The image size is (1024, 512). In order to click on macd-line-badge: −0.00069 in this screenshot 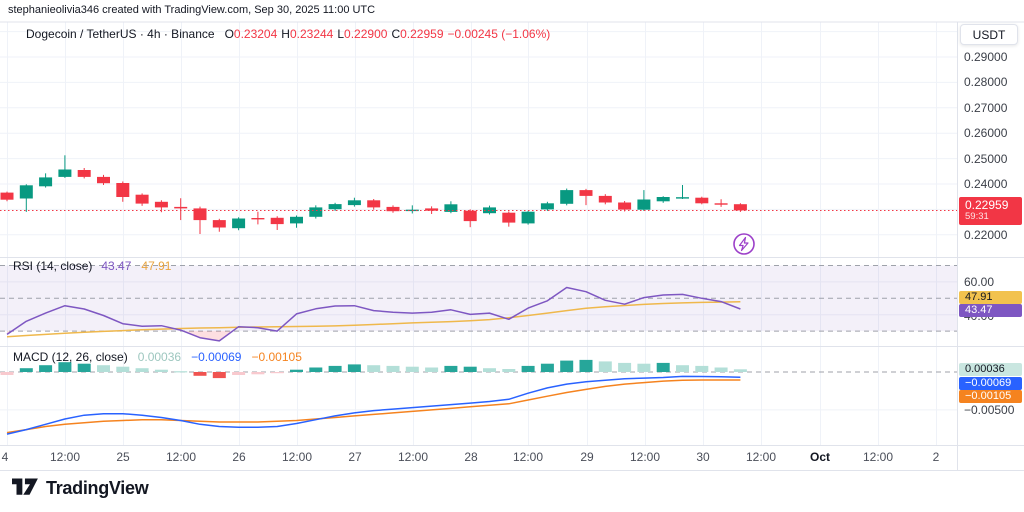, I will do `click(990, 383)`.